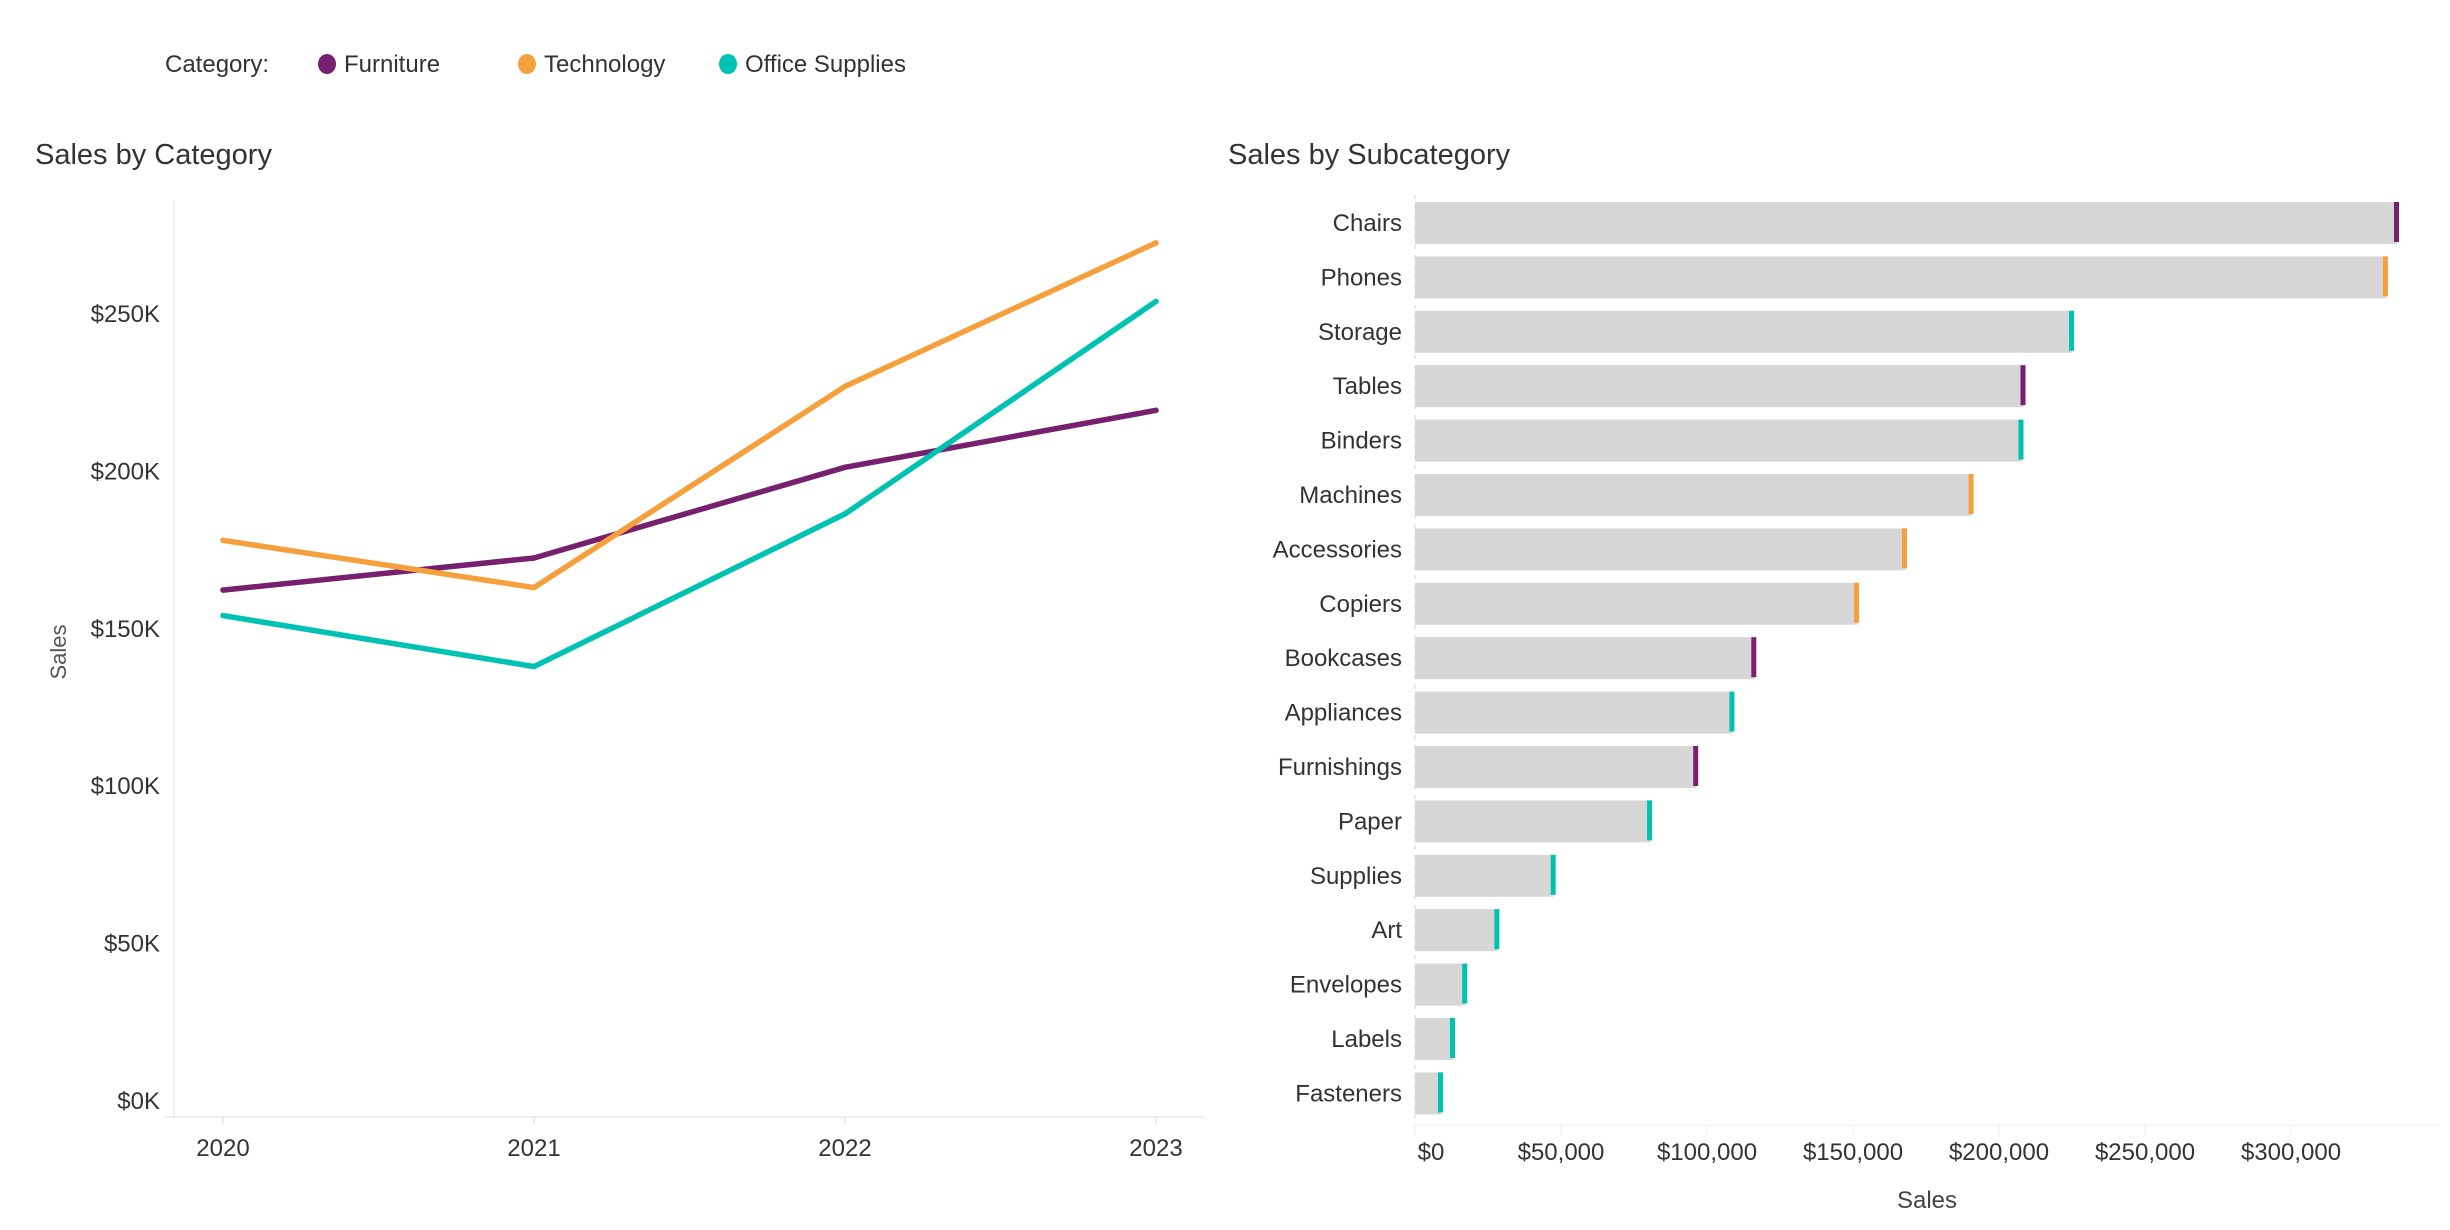  I want to click on x-tick-label: 2020, so click(222, 1148).